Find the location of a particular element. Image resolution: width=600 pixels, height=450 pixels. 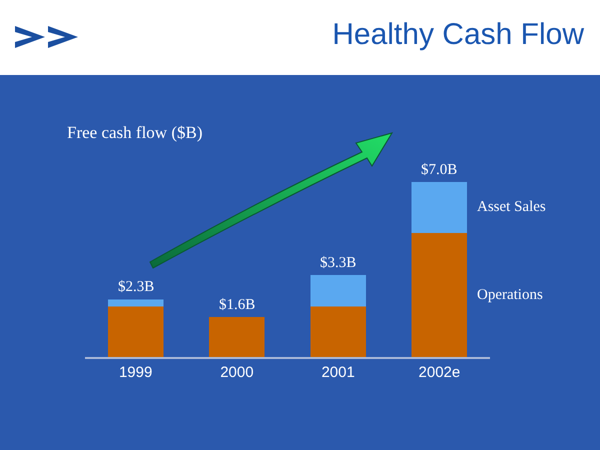

annotation: $7.0B is located at coordinates (439, 170).